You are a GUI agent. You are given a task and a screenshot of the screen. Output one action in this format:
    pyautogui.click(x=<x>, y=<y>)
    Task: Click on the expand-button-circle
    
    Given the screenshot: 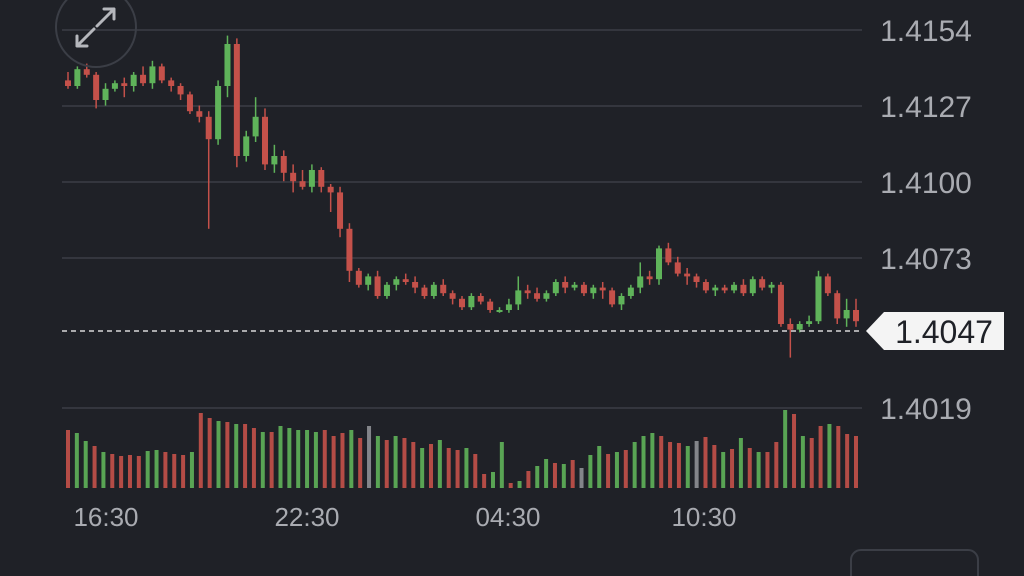 What is the action you would take?
    pyautogui.click(x=96, y=34)
    